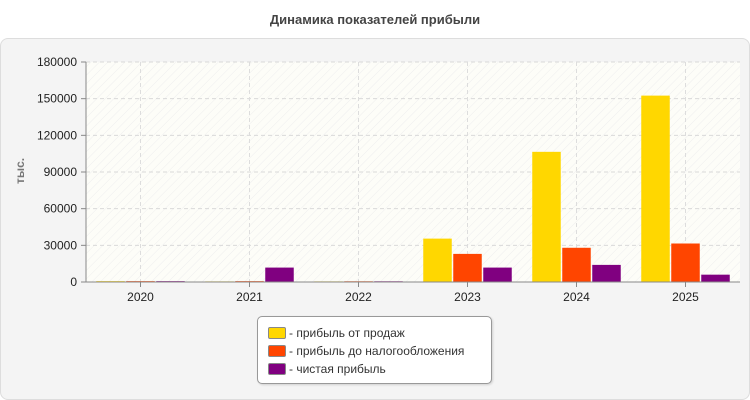 The height and width of the screenshot is (400, 750). Describe the element at coordinates (337, 369) in the screenshot. I see `legend-label-net-profit: - чистая прибыль` at that location.